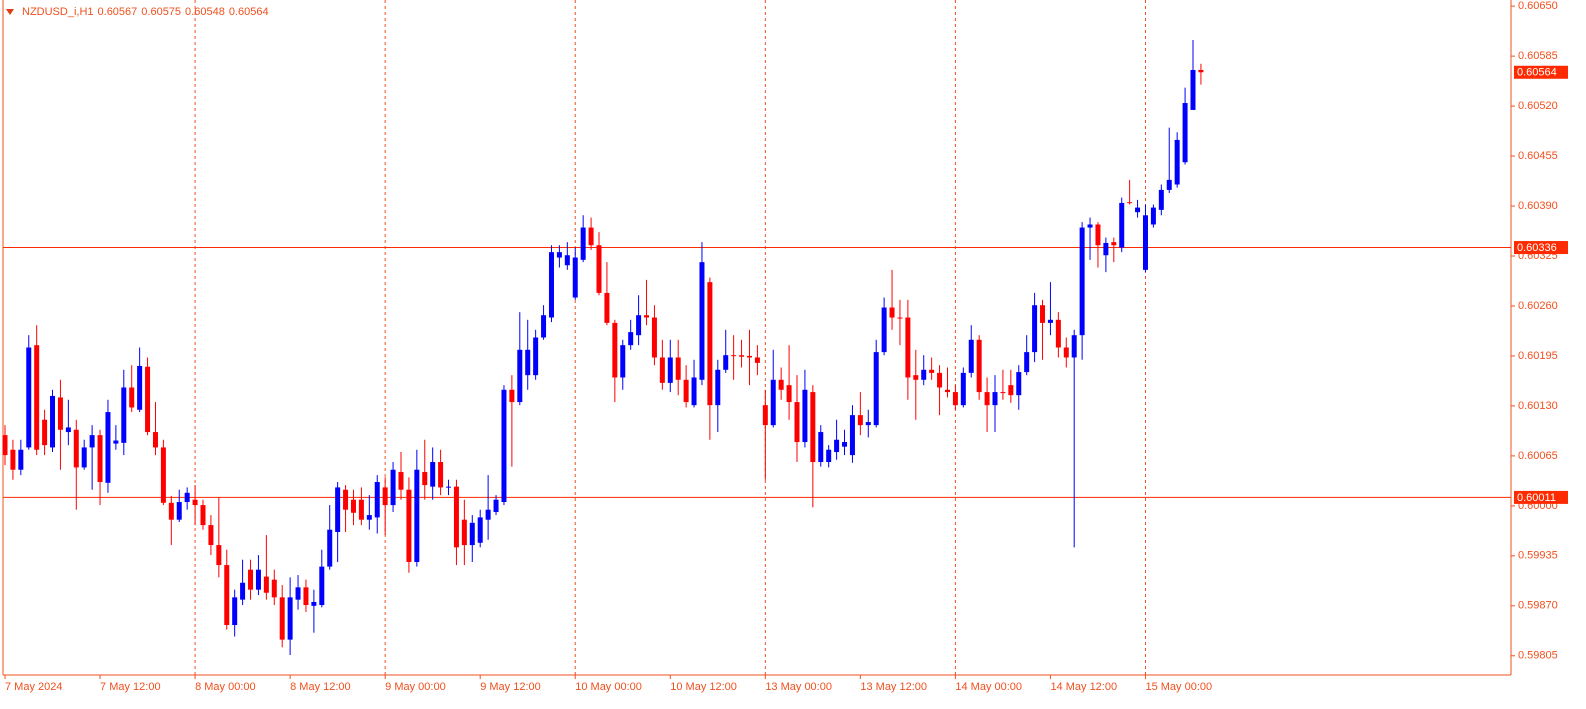 The image size is (1586, 709). What do you see at coordinates (117, 12) in the screenshot?
I see `header-open: 0.60567` at bounding box center [117, 12].